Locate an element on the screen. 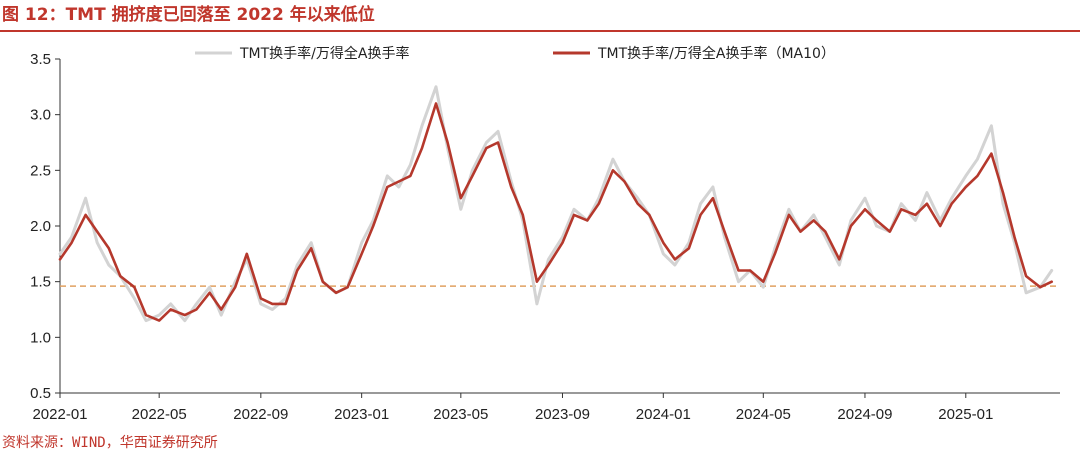  chart-title: 图 12：TMT 拥挤度已回落至 2022 年以来低位 is located at coordinates (188, 15).